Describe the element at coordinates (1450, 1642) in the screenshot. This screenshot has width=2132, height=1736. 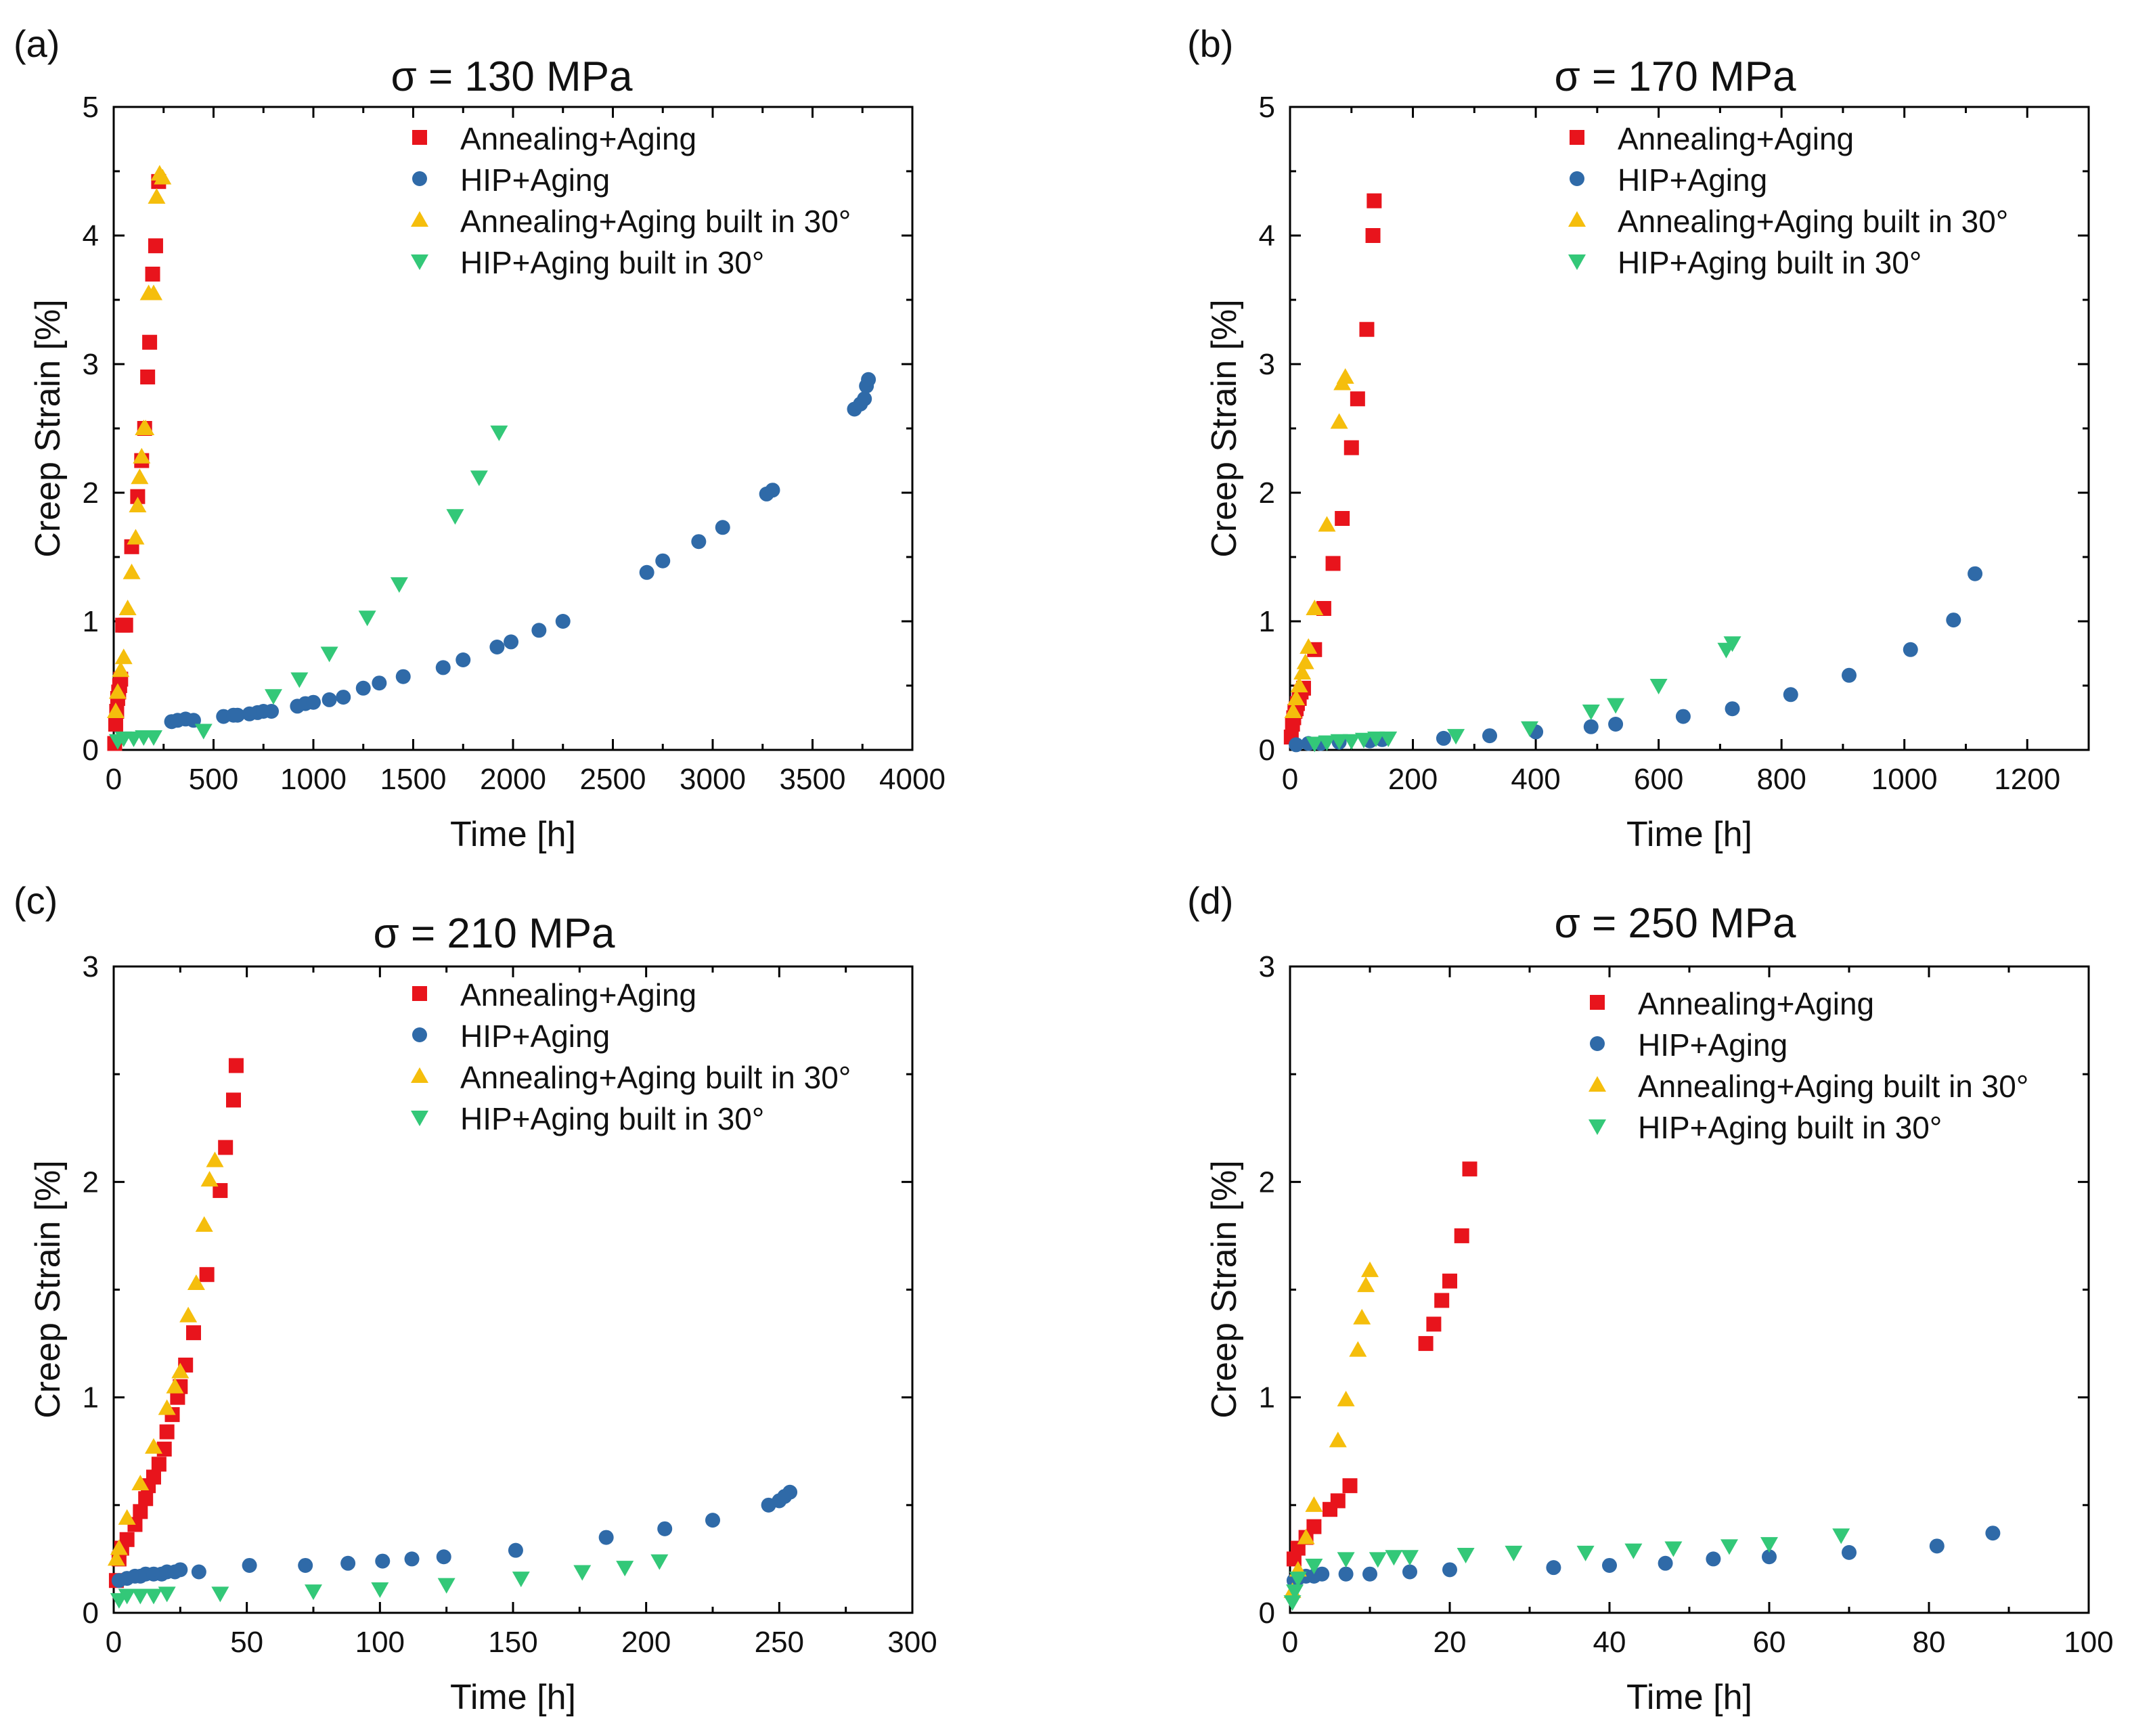
I see `x-tick-label: 20` at that location.